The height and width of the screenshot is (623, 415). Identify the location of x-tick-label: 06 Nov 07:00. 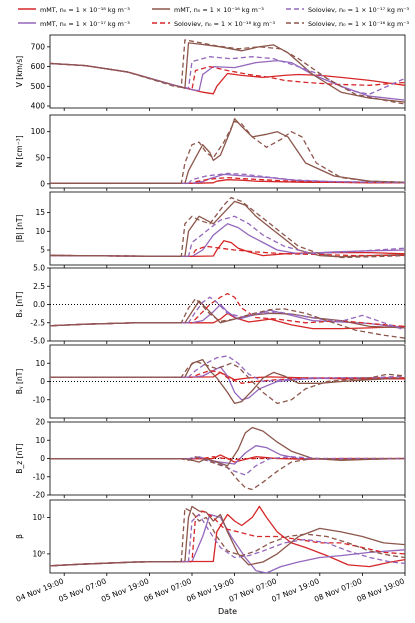
(167, 589).